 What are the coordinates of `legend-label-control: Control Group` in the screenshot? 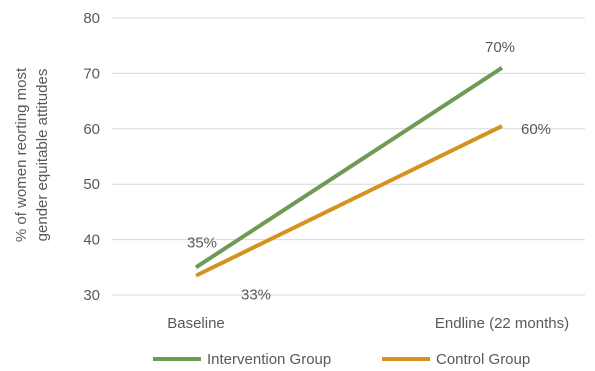 It's located at (483, 359).